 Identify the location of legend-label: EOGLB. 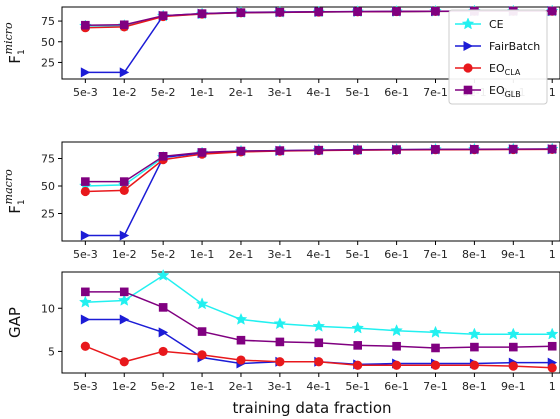
(505, 91).